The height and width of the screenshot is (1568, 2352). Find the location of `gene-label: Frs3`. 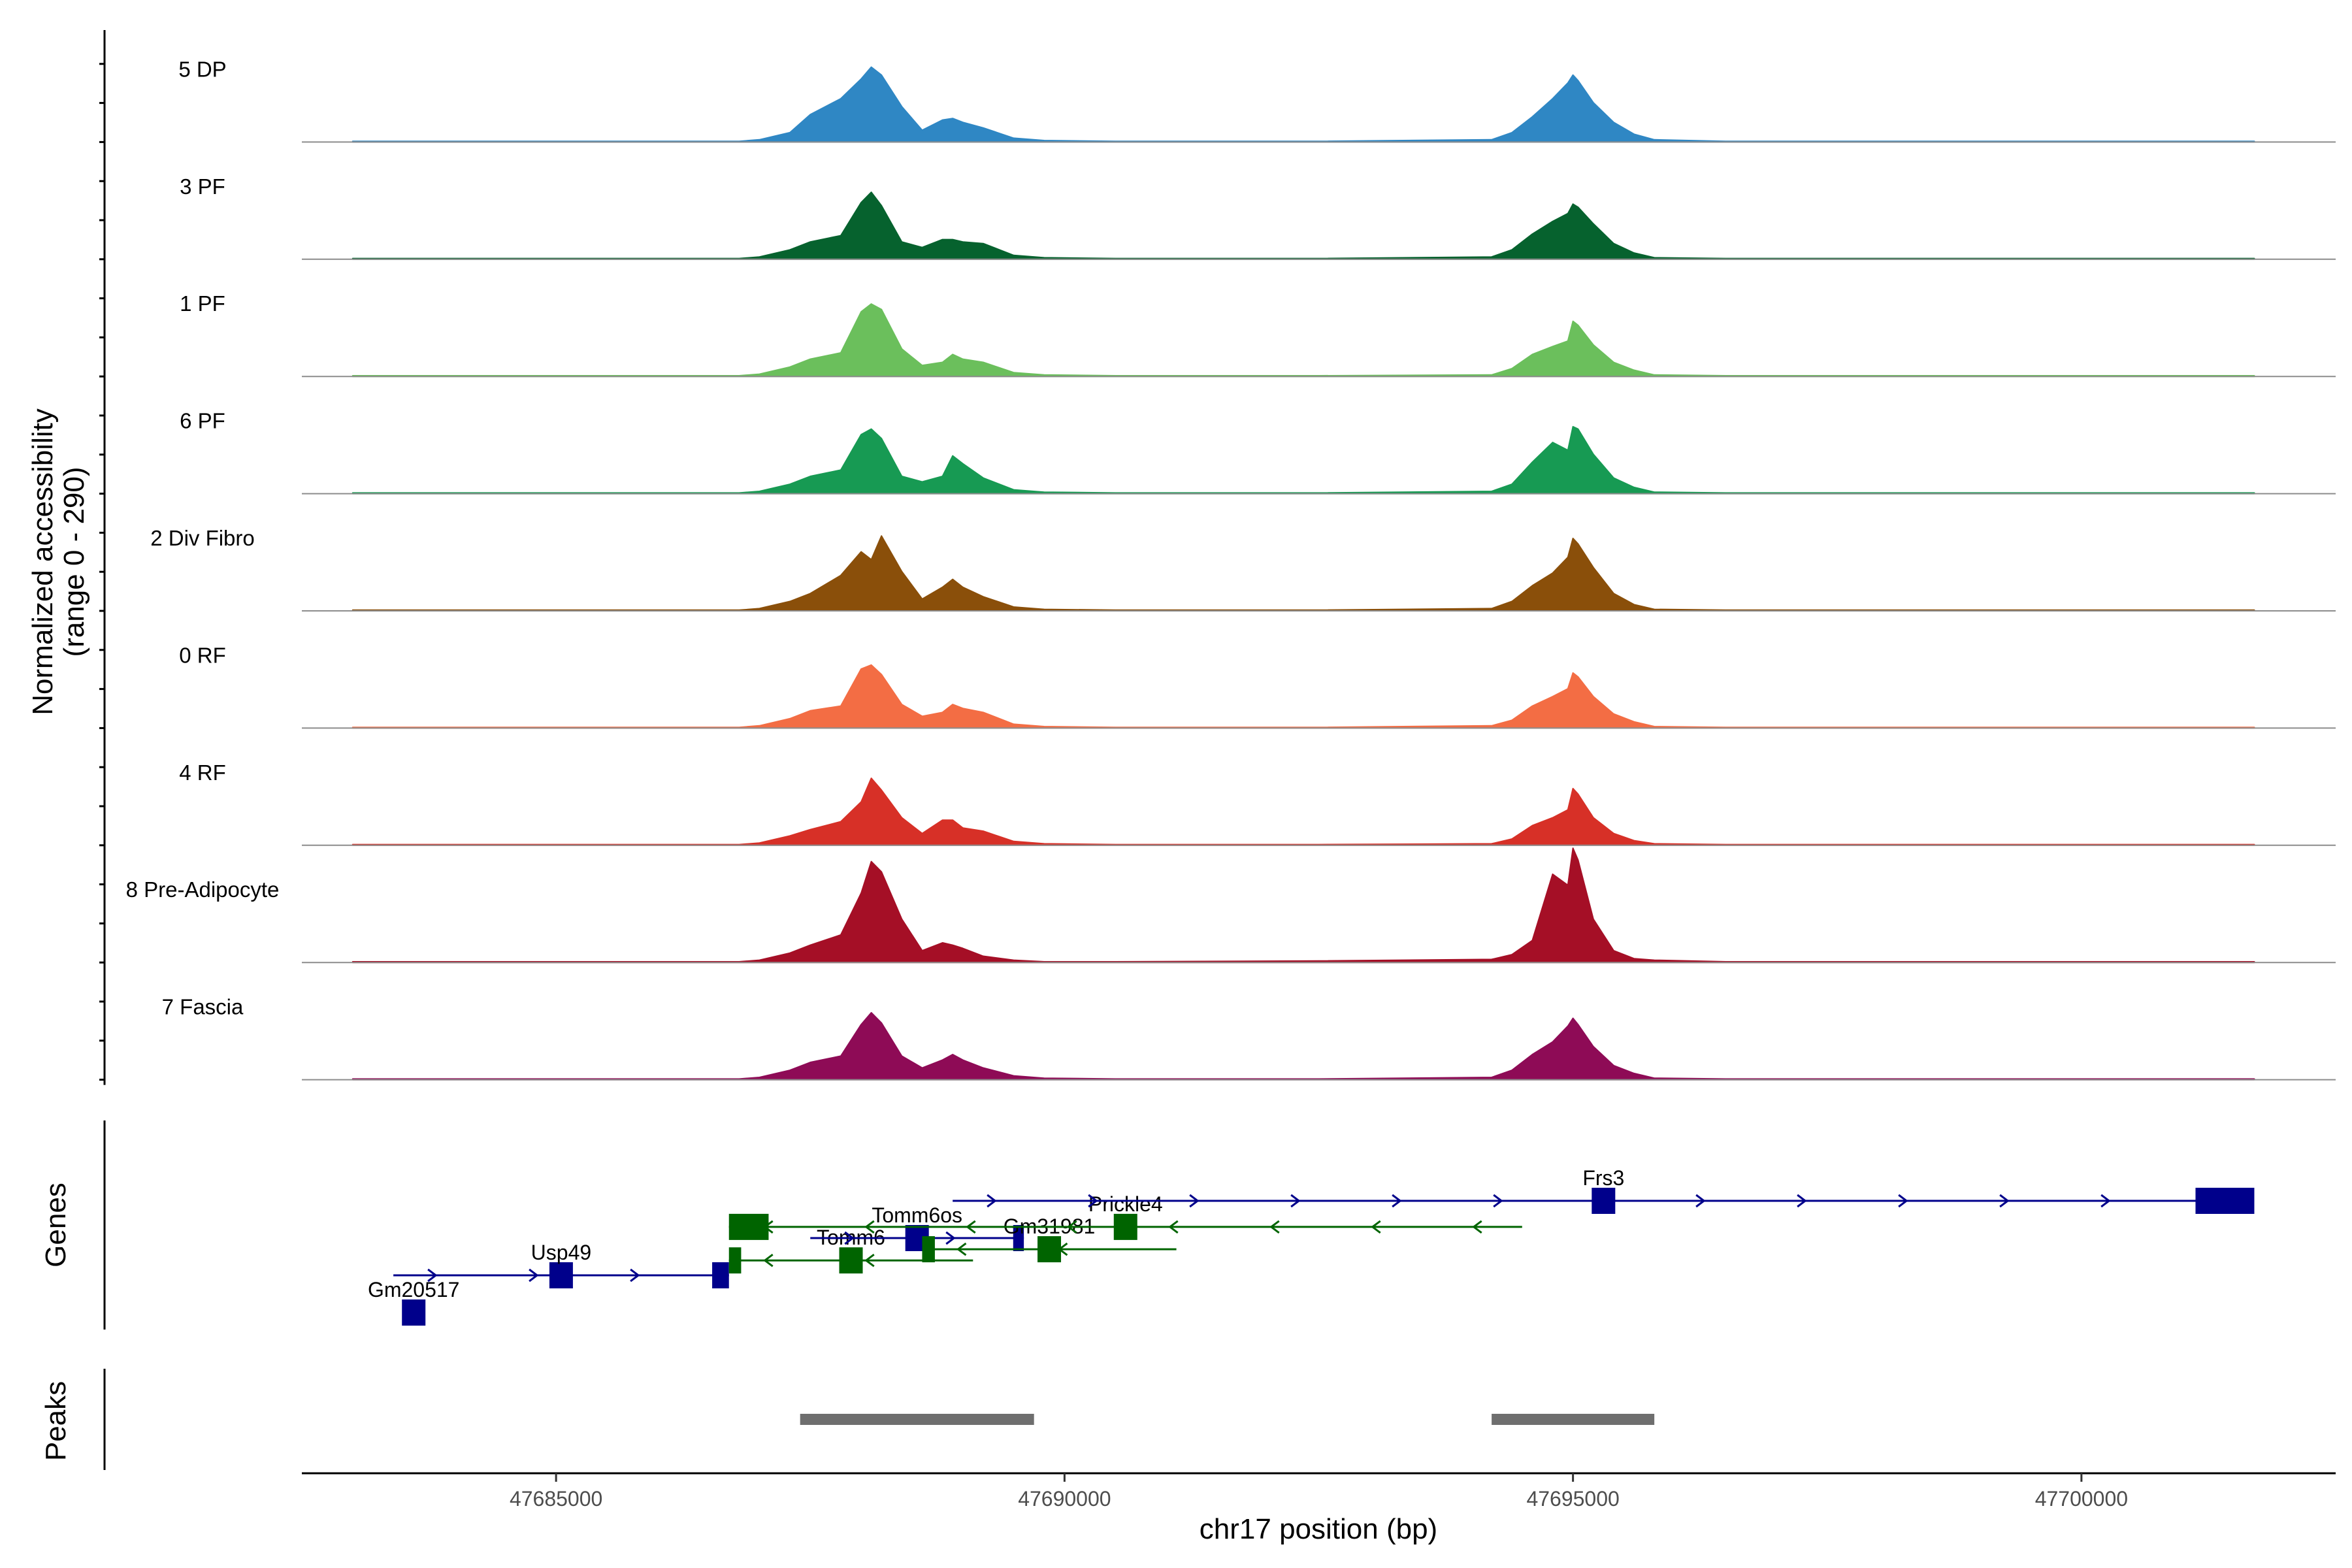

gene-label: Frs3 is located at coordinates (1603, 1178).